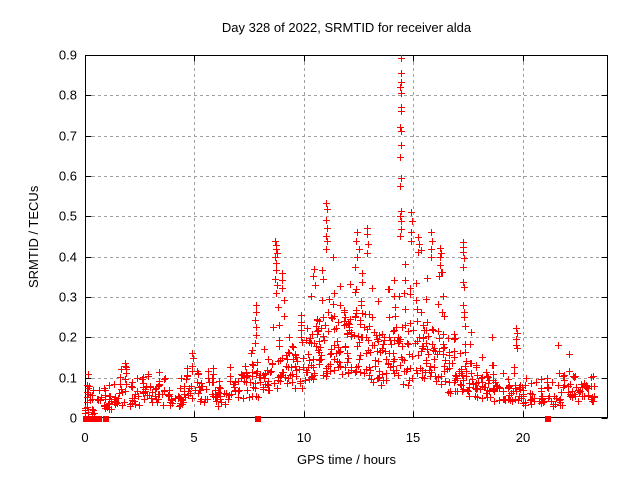 The height and width of the screenshot is (480, 640). Describe the element at coordinates (523, 437) in the screenshot. I see `x-tick-label: 20` at that location.